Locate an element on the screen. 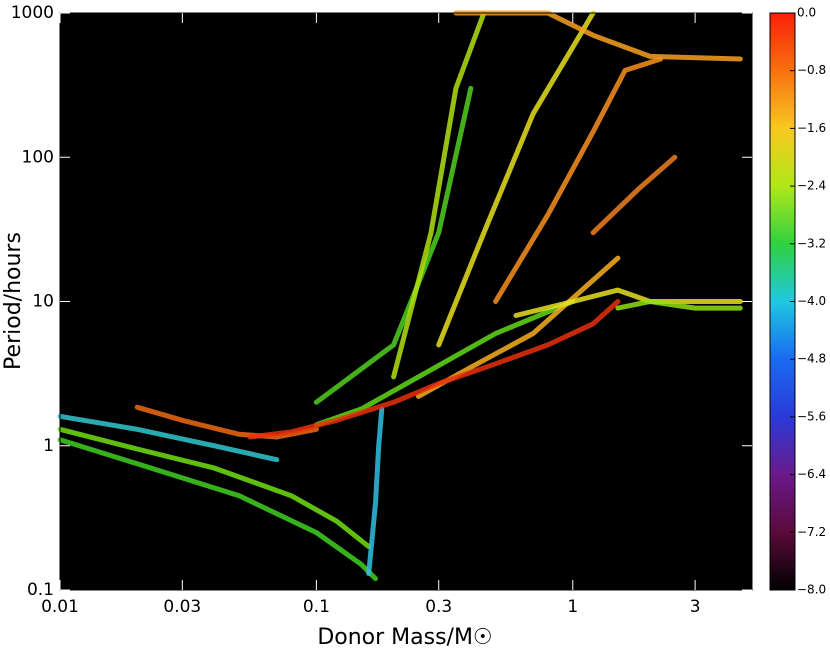  x-tick-label: 3 is located at coordinates (695, 607).